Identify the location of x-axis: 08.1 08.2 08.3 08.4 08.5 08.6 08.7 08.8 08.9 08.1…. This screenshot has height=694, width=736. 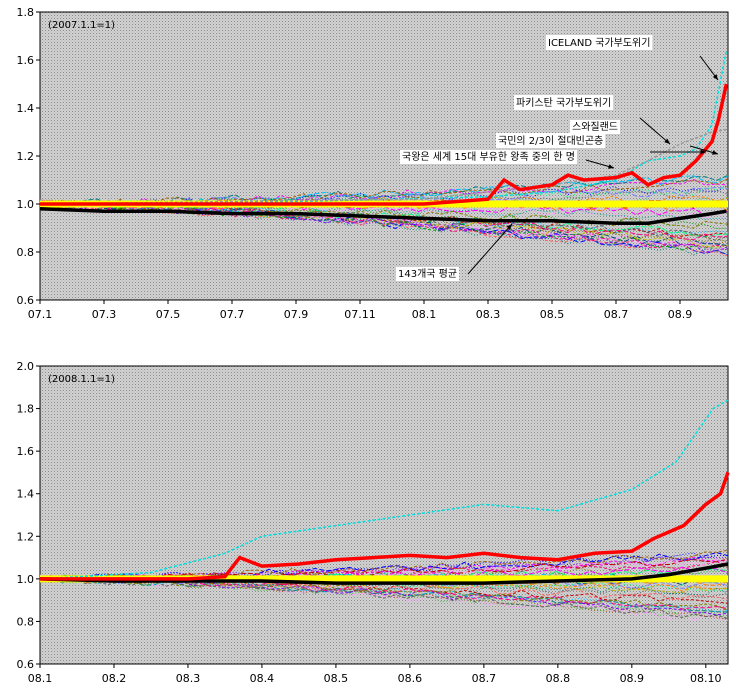
(375, 674).